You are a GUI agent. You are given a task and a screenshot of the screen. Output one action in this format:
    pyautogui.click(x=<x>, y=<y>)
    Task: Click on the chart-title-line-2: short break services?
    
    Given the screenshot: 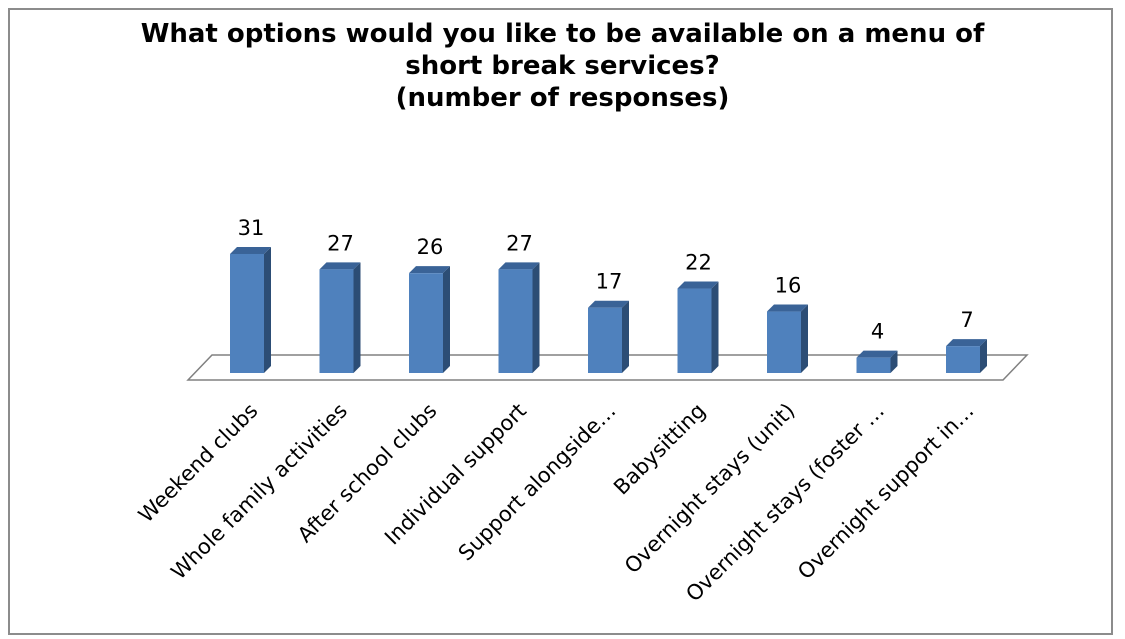 What is the action you would take?
    pyautogui.click(x=562, y=66)
    